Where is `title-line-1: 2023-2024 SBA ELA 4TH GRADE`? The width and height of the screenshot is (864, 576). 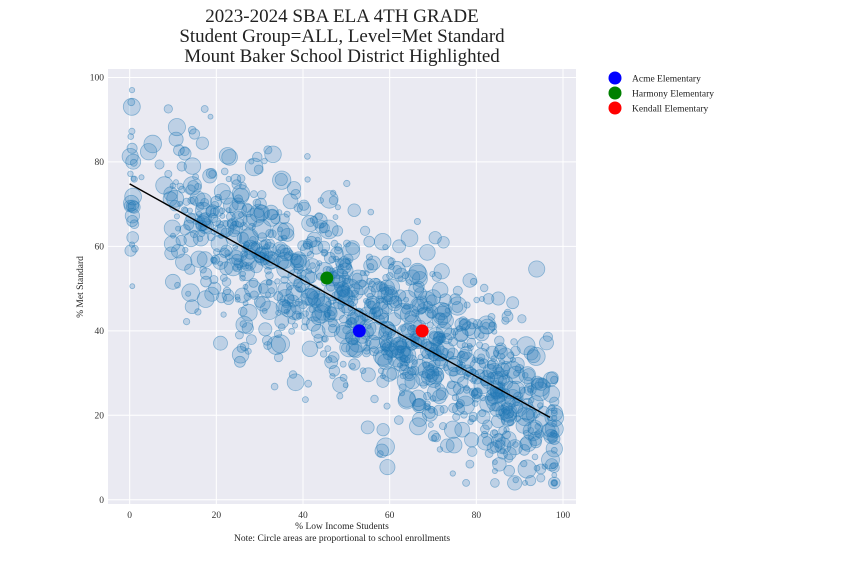 title-line-1: 2023-2024 SBA ELA 4TH GRADE is located at coordinates (341, 16).